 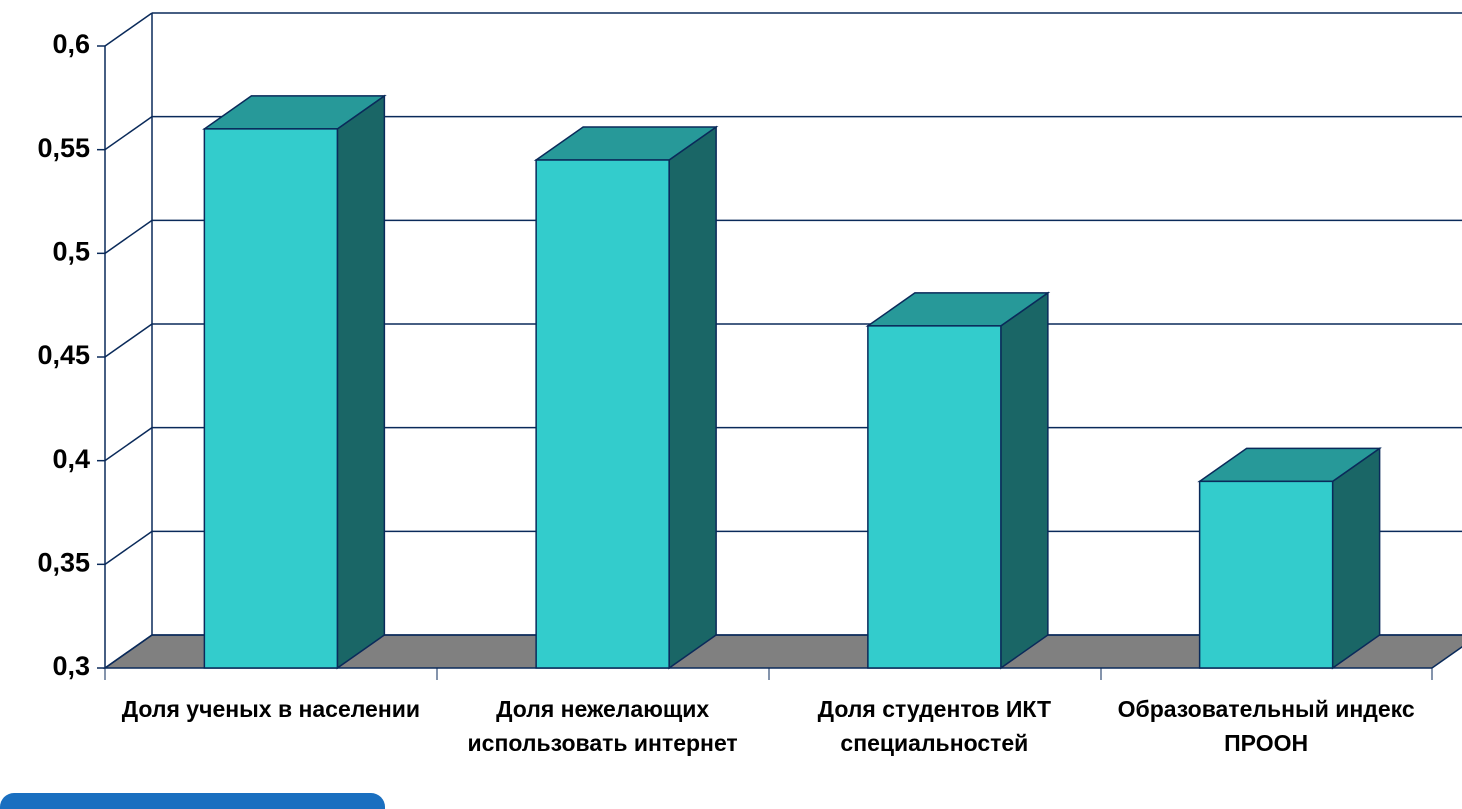 I want to click on y-tick-label: 0,55, so click(x=63, y=148).